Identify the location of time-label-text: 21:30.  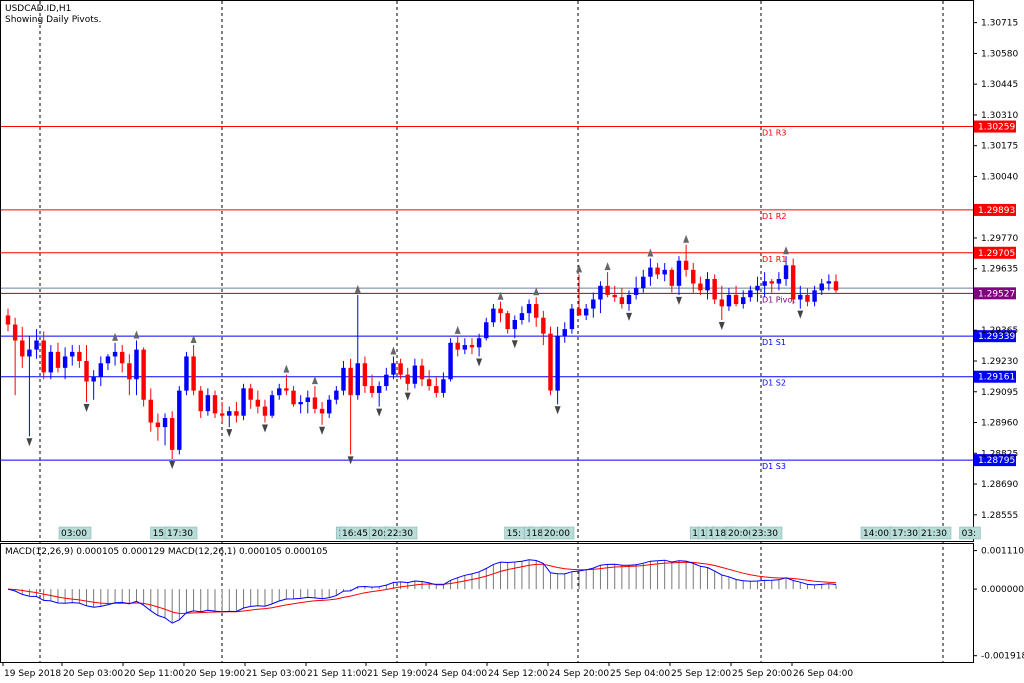
(934, 534).